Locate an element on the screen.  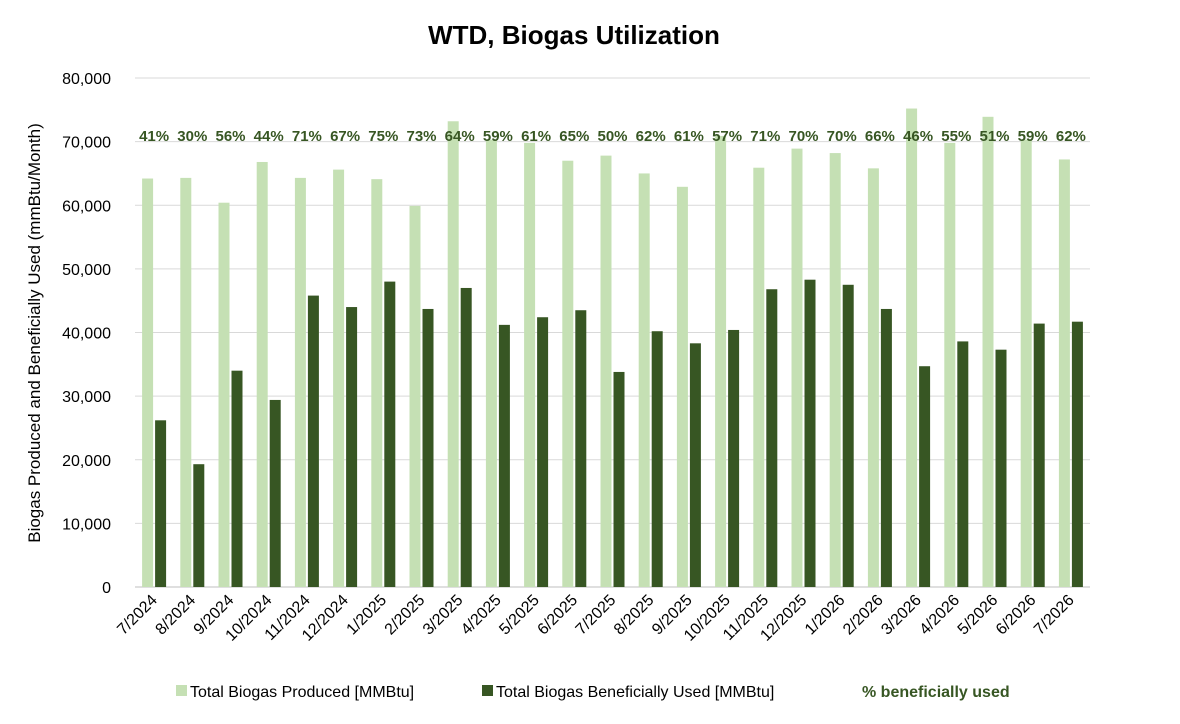
percent-label: 41% is located at coordinates (154, 136).